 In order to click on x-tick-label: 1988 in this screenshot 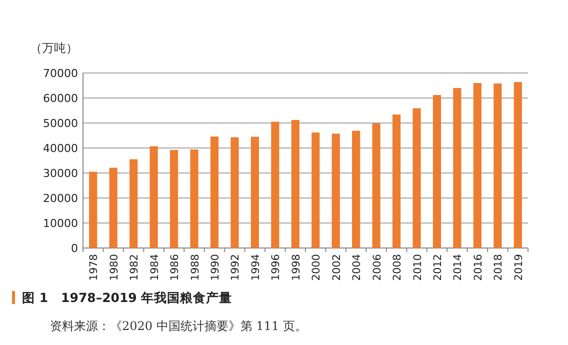, I will do `click(195, 267)`.